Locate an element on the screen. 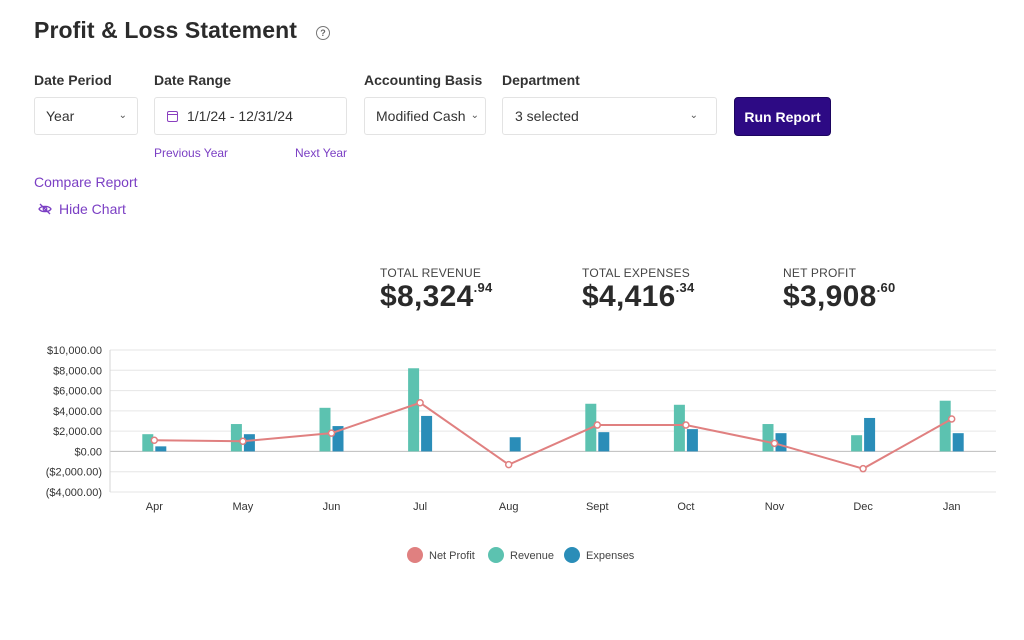 The image size is (1024, 640). compare-report-link: Compare Report is located at coordinates (86, 182).